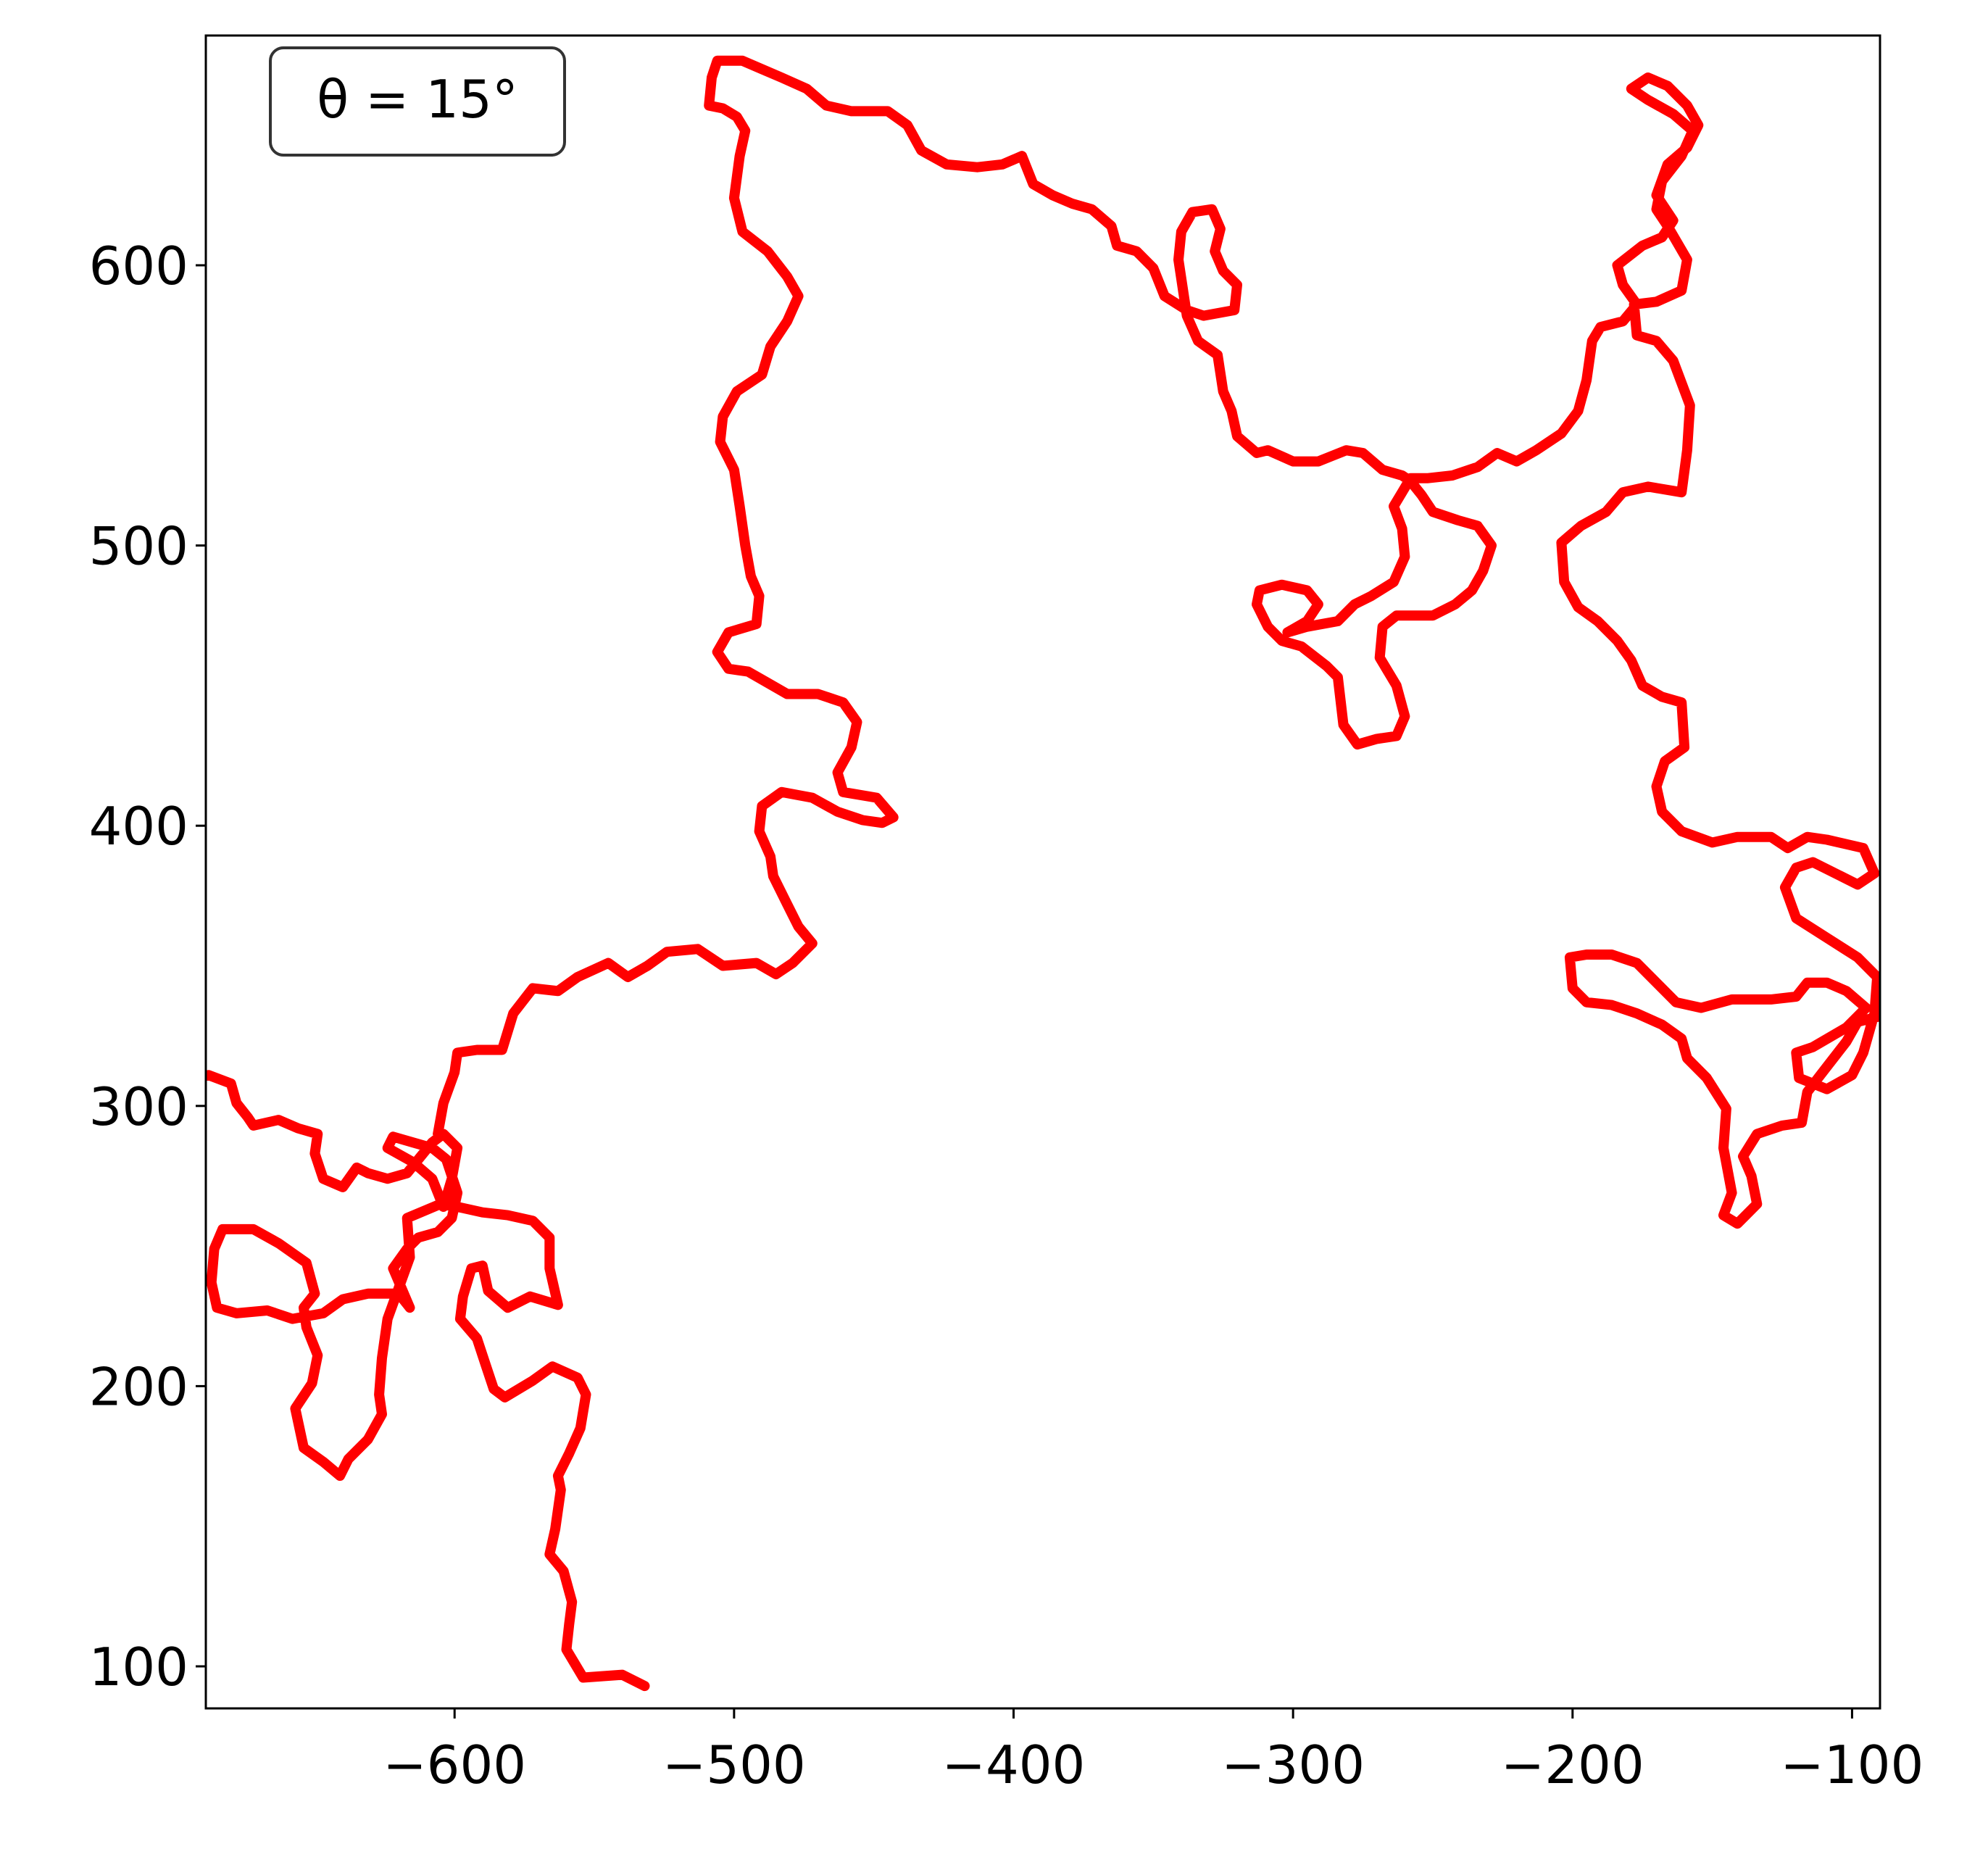  Describe the element at coordinates (734, 1764) in the screenshot. I see `x-tick-label: −500` at that location.